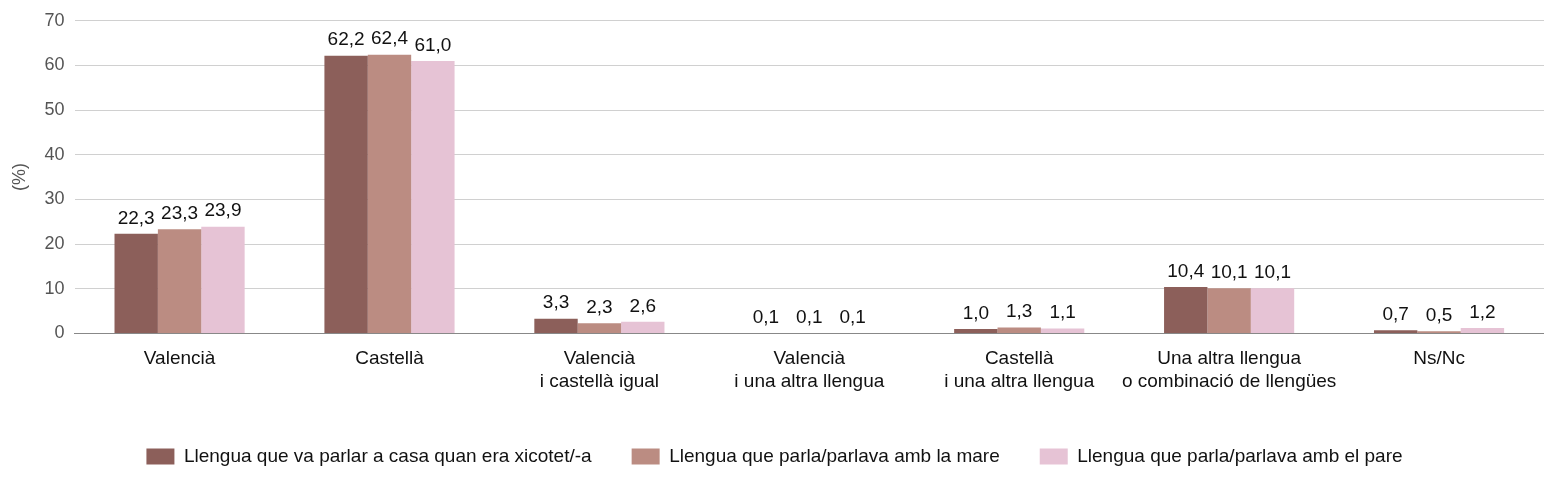  I want to click on data-label: 1,3, so click(1019, 311).